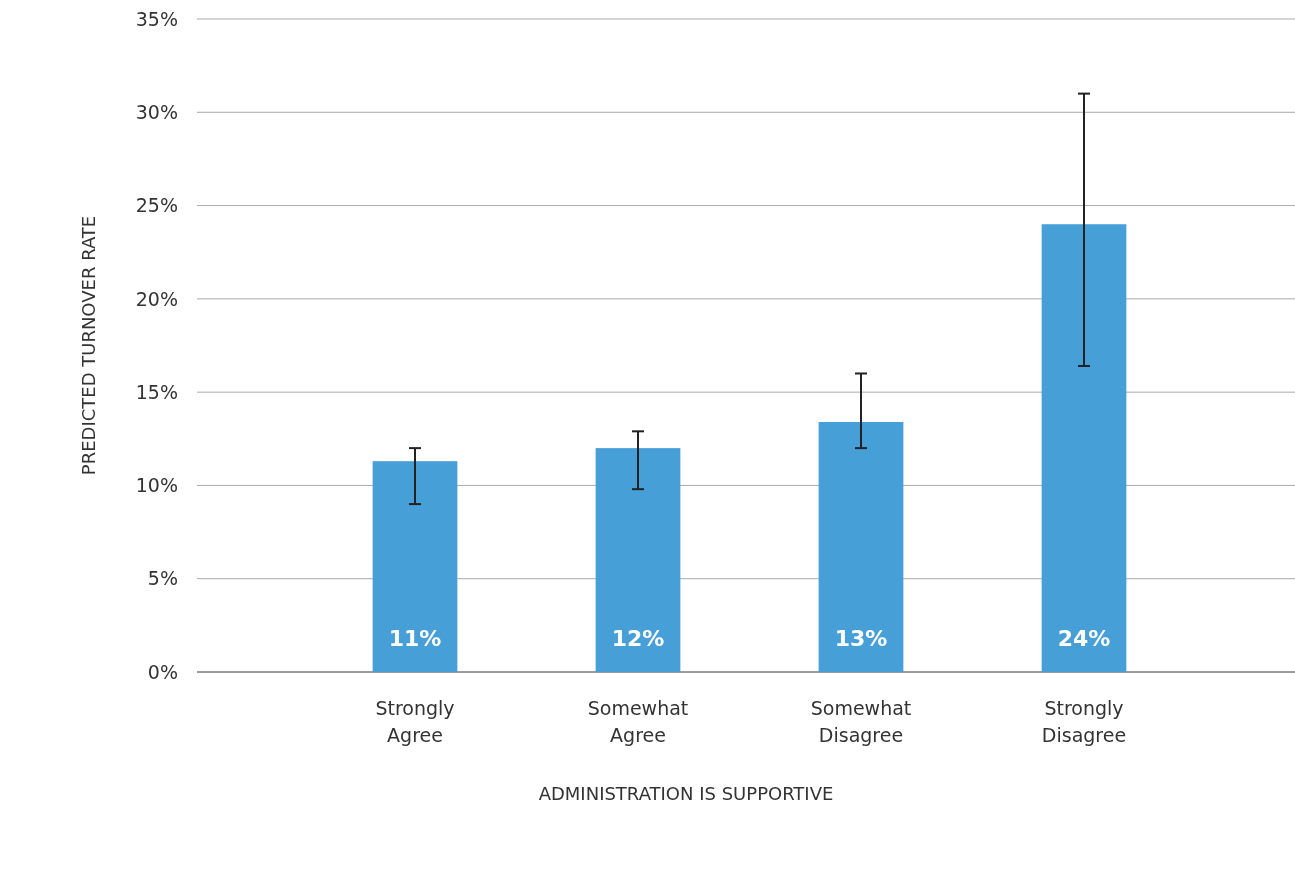 The image size is (1295, 875). Describe the element at coordinates (162, 578) in the screenshot. I see `y-tick-label: 5%` at that location.